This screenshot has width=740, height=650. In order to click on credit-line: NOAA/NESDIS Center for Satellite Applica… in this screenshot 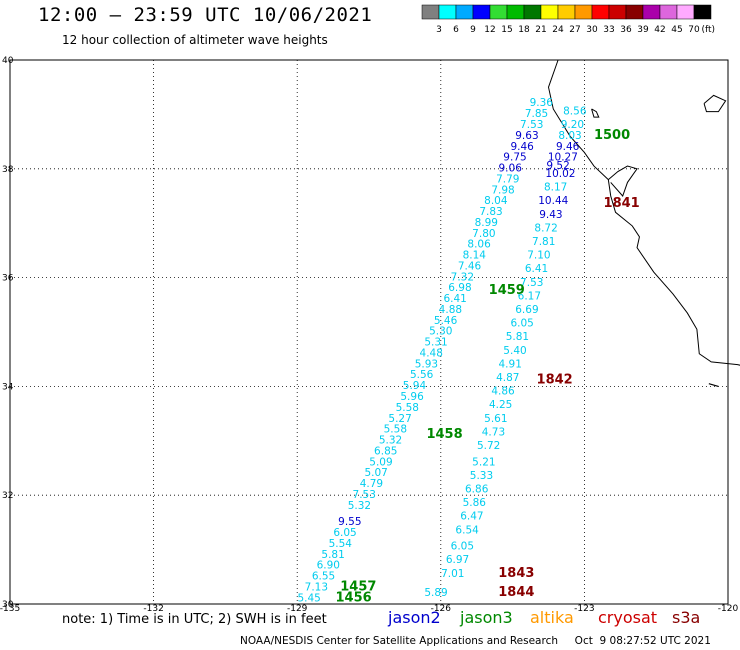, I will do `click(475, 641)`.